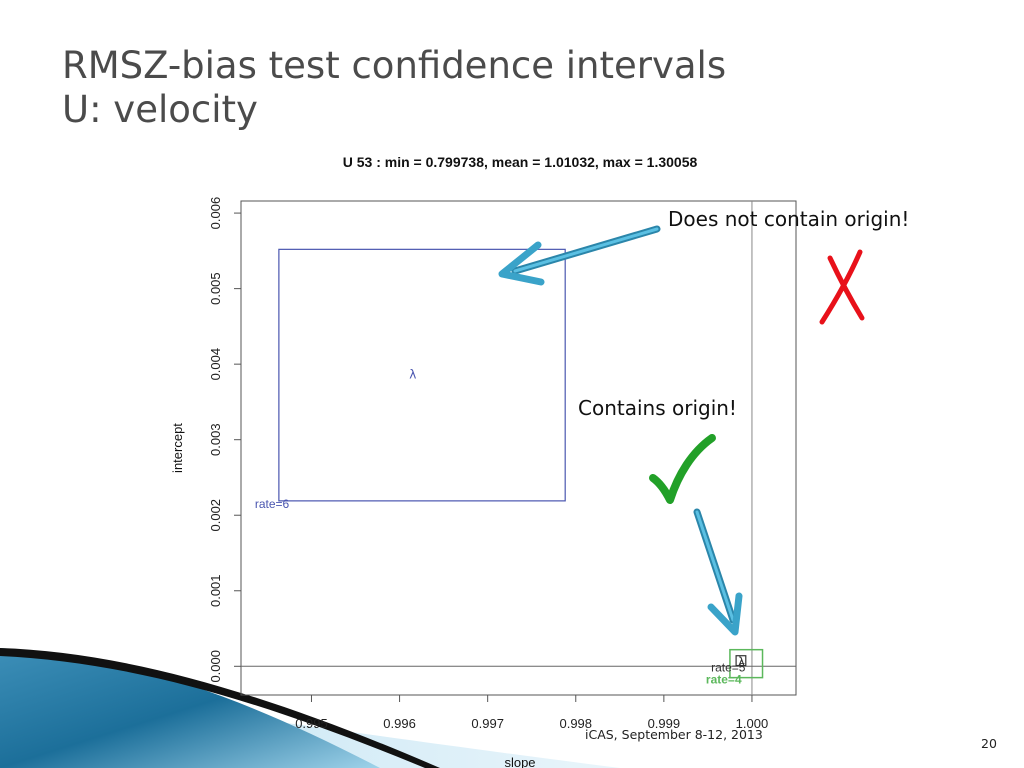  What do you see at coordinates (724, 679) in the screenshot?
I see `box-label: rate=4` at bounding box center [724, 679].